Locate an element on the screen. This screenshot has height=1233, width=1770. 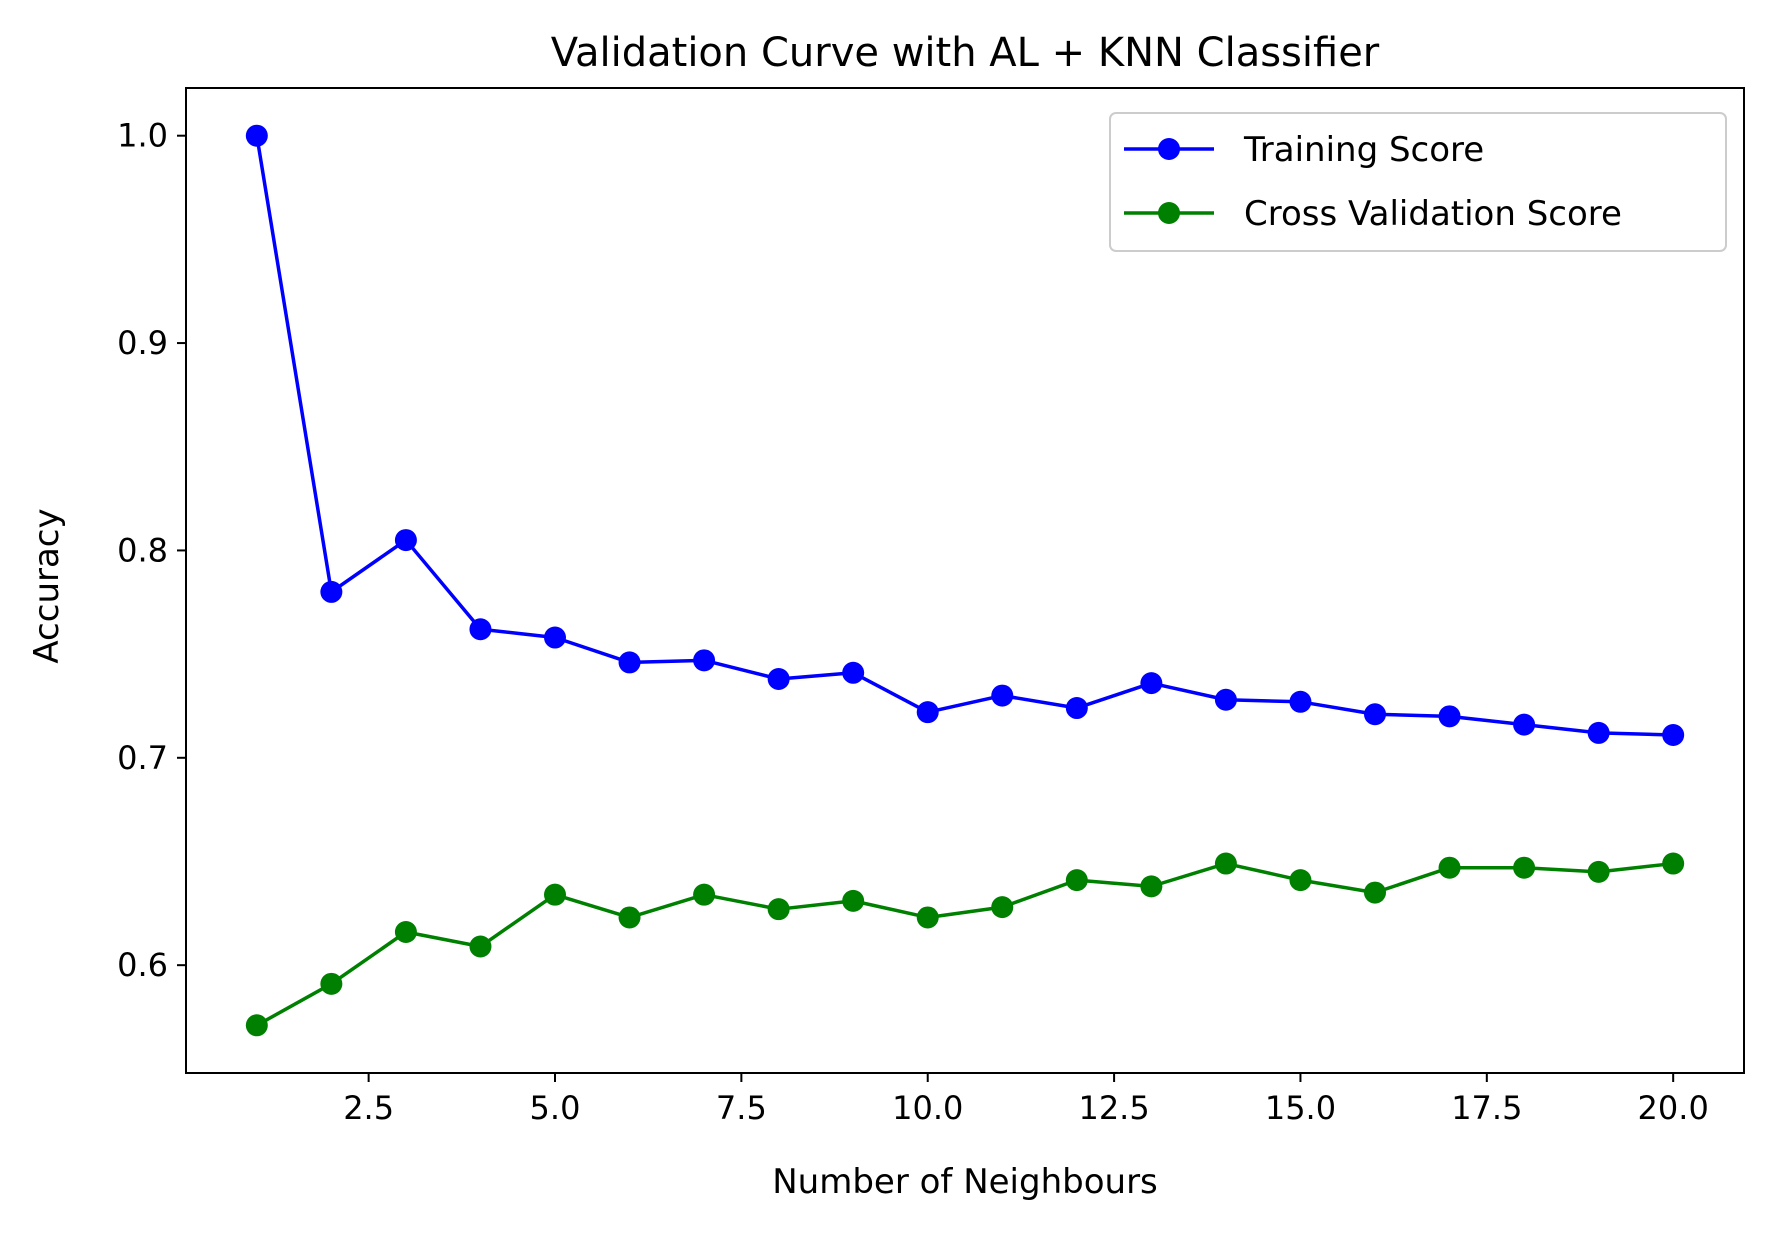
legend-item: Cross Validation Score is located at coordinates (1373, 214).